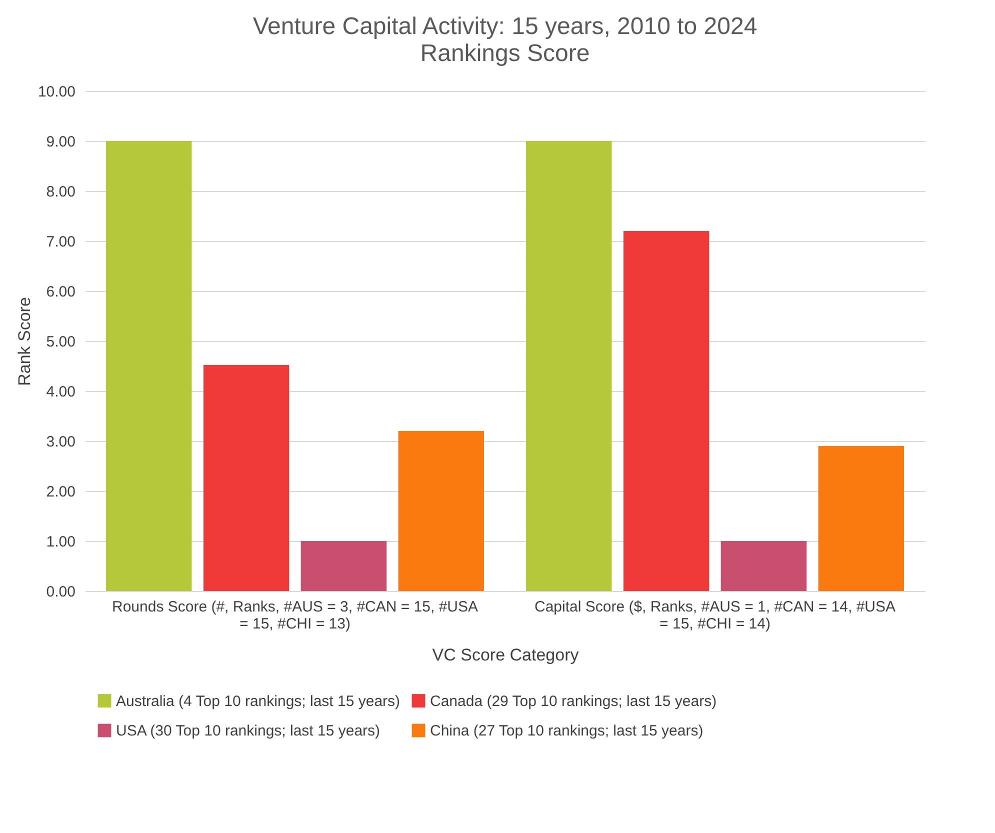 This screenshot has width=995, height=833. Describe the element at coordinates (61, 542) in the screenshot. I see `y-tick-label: 1.00` at that location.